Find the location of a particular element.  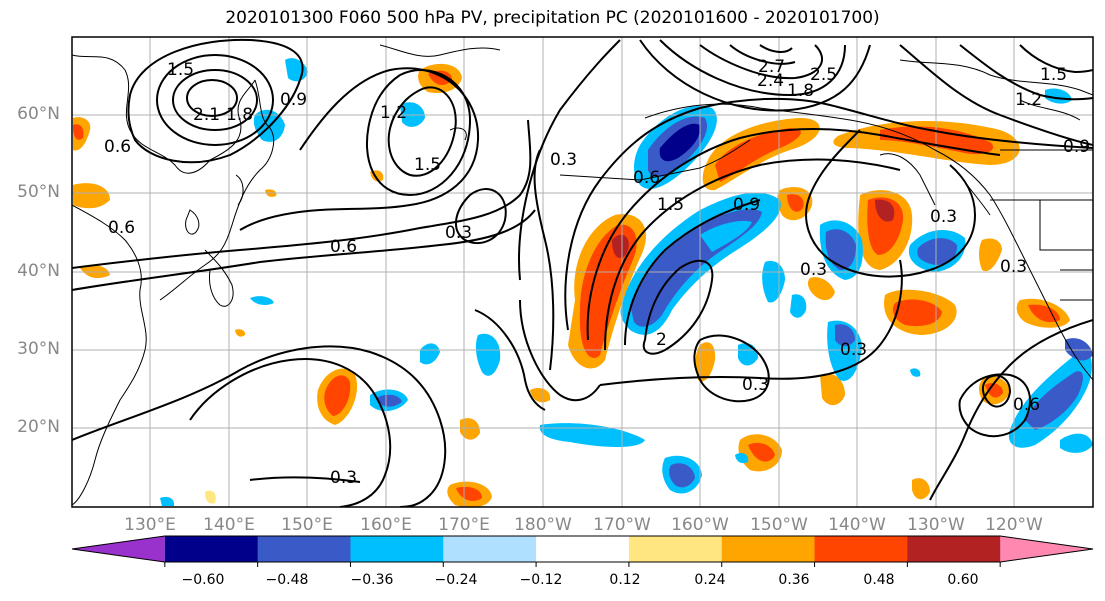

lon-label: 180°W is located at coordinates (543, 525).